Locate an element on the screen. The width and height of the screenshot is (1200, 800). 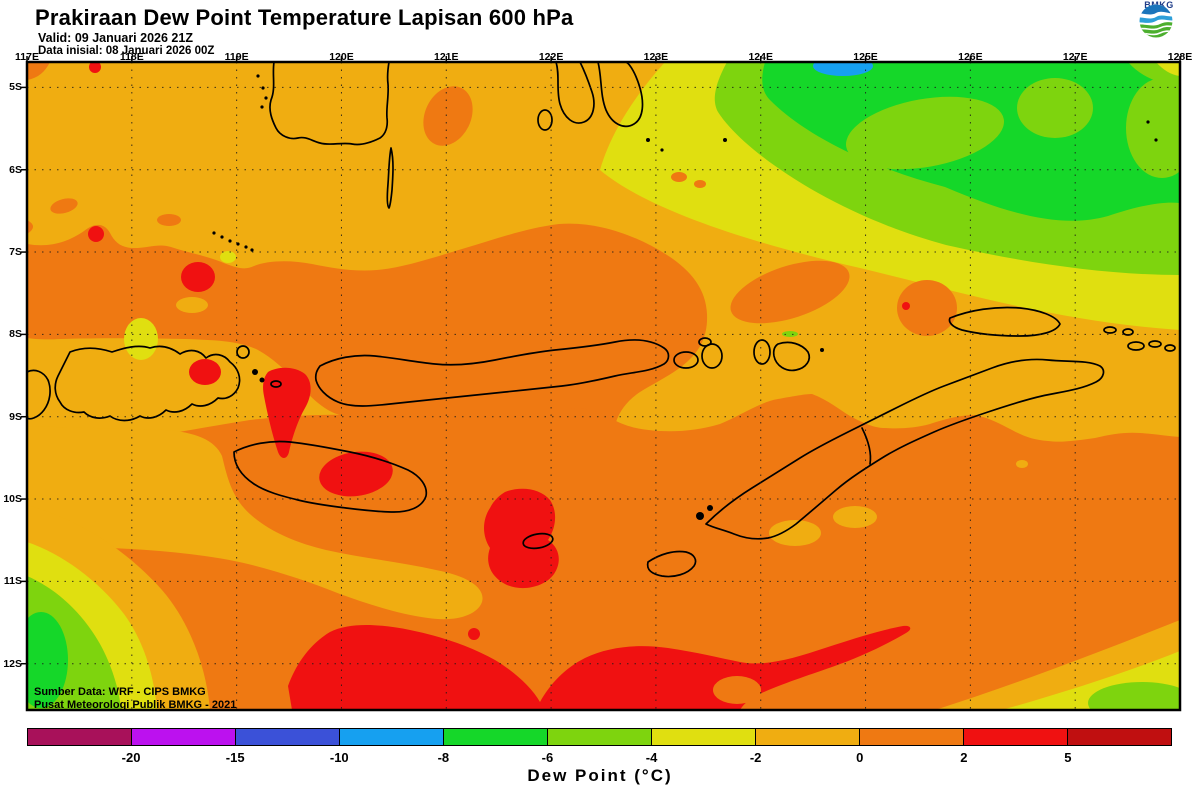
lon-label: 126E is located at coordinates (970, 57).